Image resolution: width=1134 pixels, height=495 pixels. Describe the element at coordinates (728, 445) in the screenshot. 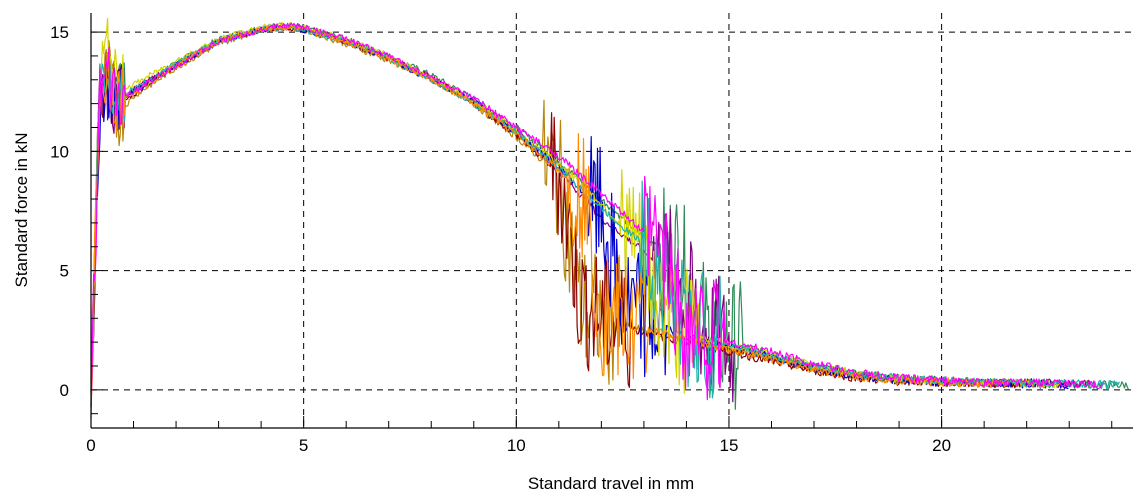

I see `x-tick-label: 15` at that location.